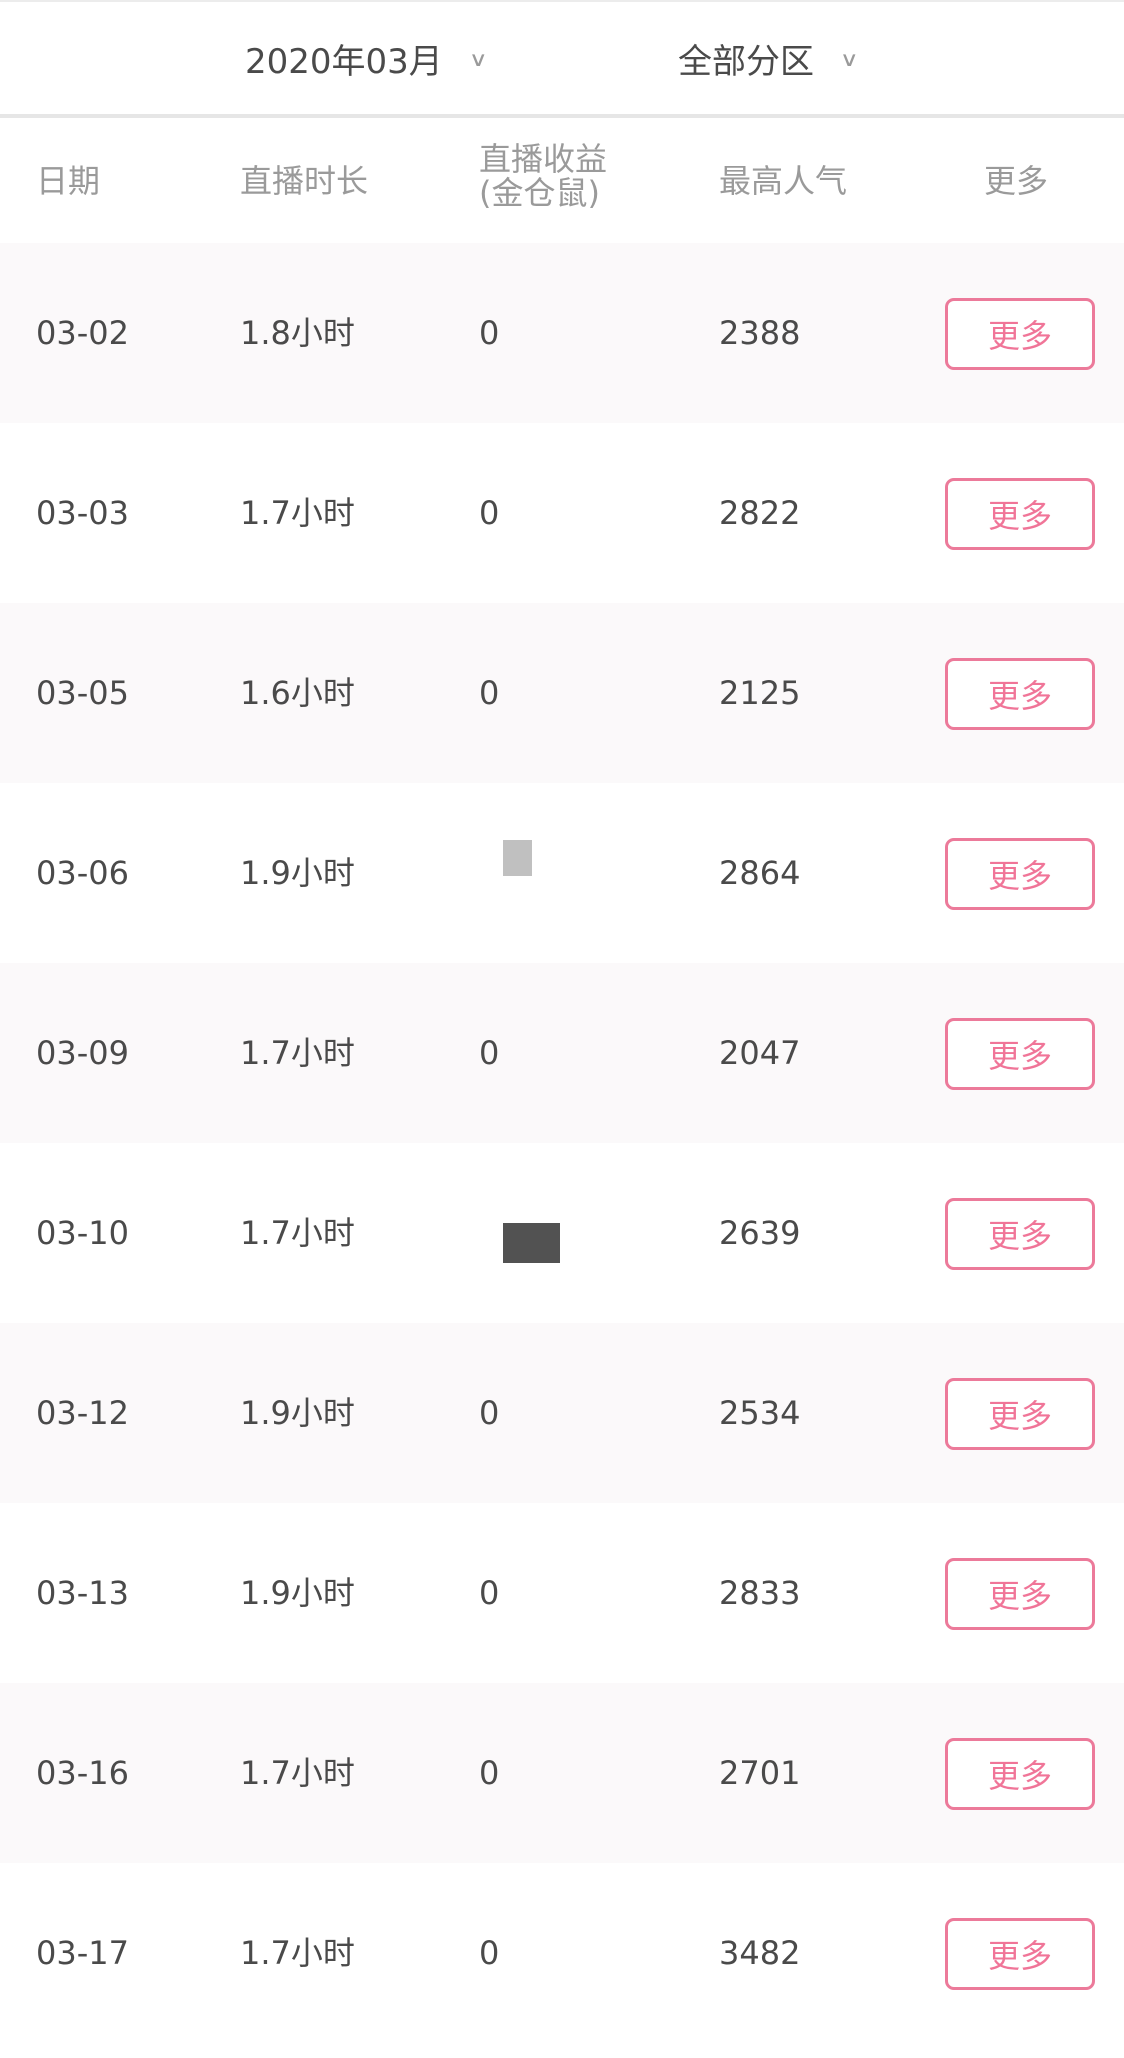 Image resolution: width=1124 pixels, height=2058 pixels. I want to click on popularity-cell: 2701, so click(760, 1773).